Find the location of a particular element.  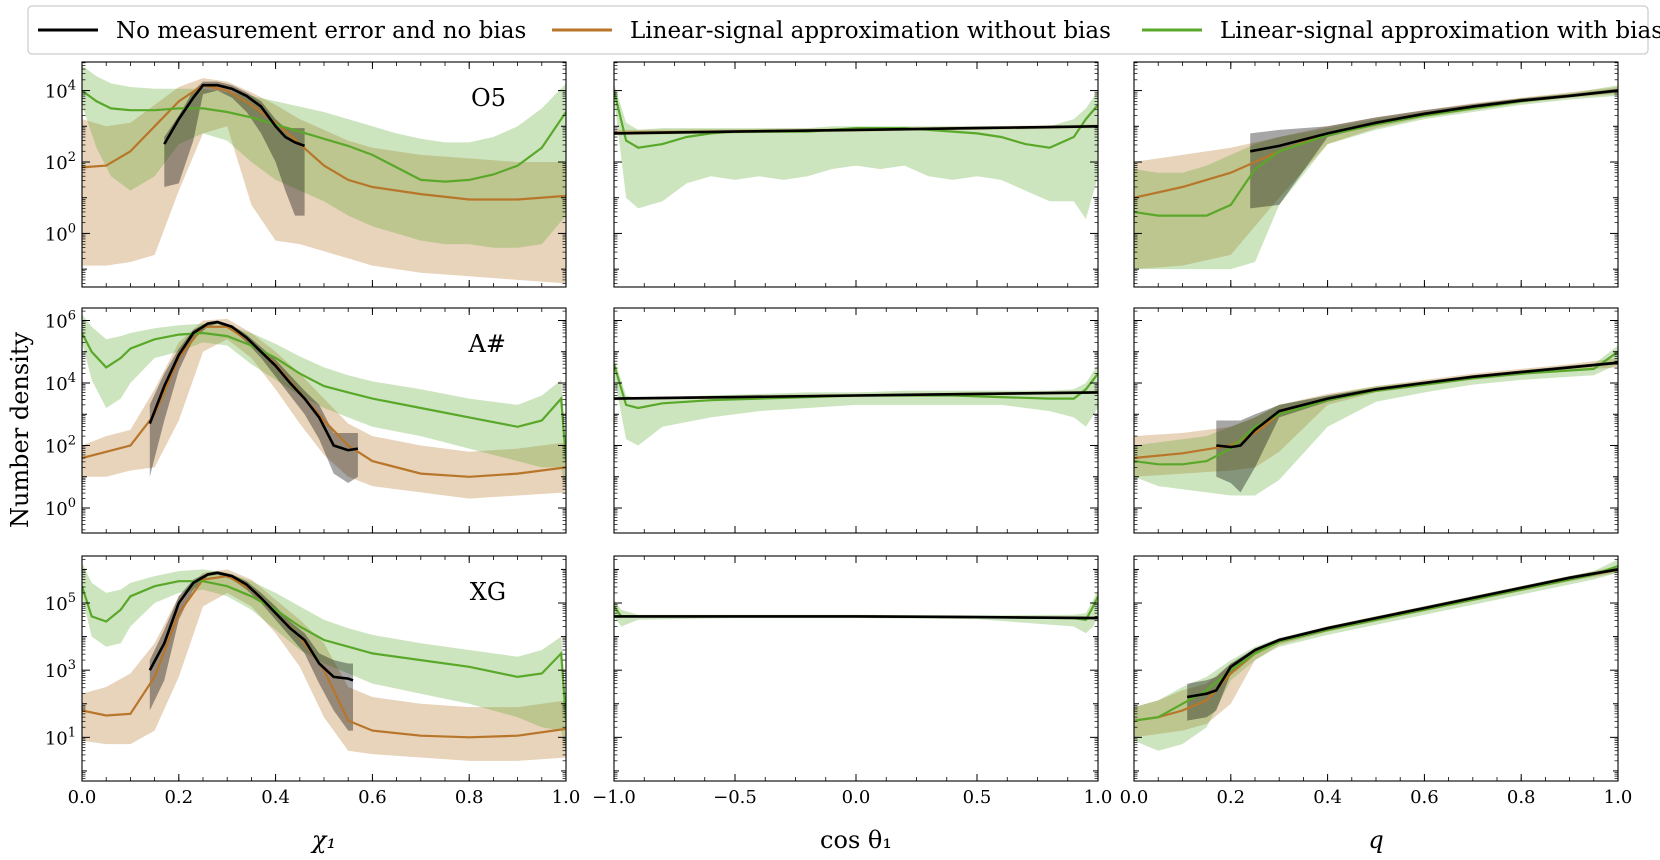

panel-r0-c0: 10⁰ 10² 10⁴ O5 is located at coordinates (306, 174).